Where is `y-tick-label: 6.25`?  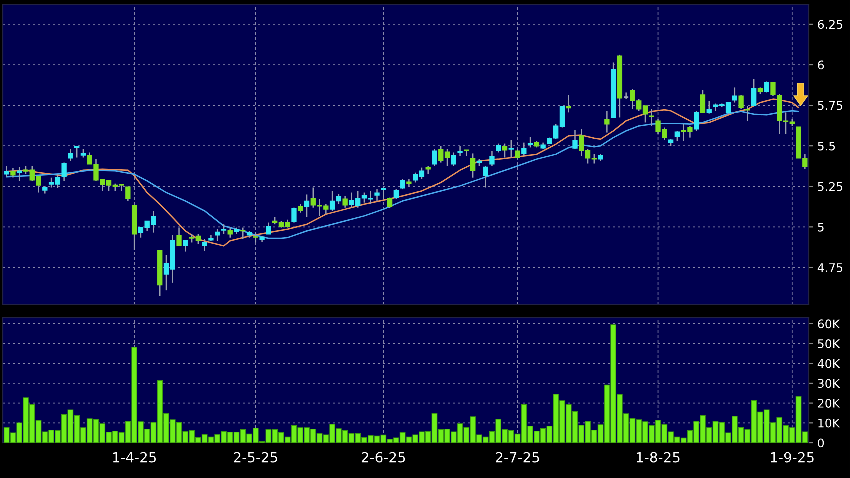 y-tick-label: 6.25 is located at coordinates (830, 25).